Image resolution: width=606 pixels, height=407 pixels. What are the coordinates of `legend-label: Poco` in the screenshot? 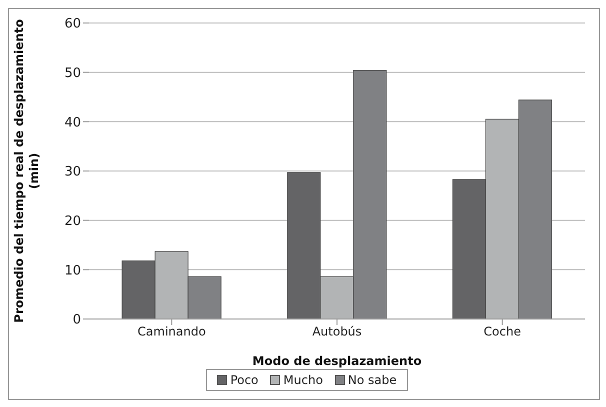 It's located at (243, 380).